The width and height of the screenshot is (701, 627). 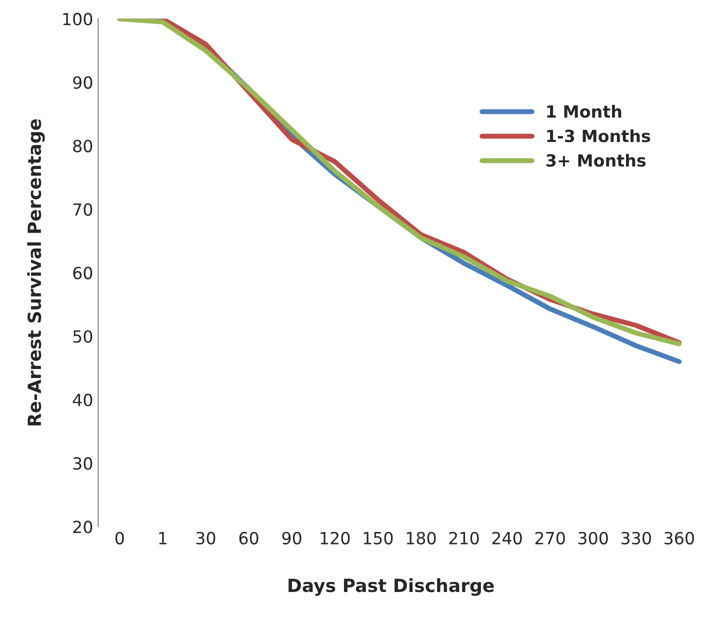 I want to click on y-tick-label: 90, so click(x=82, y=82).